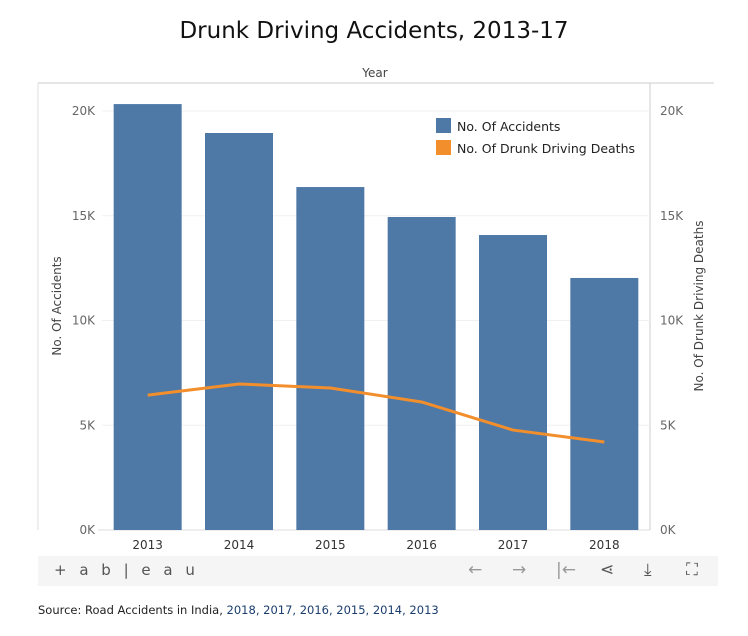  Describe the element at coordinates (147, 545) in the screenshot. I see `x-tick-label: 2013` at that location.